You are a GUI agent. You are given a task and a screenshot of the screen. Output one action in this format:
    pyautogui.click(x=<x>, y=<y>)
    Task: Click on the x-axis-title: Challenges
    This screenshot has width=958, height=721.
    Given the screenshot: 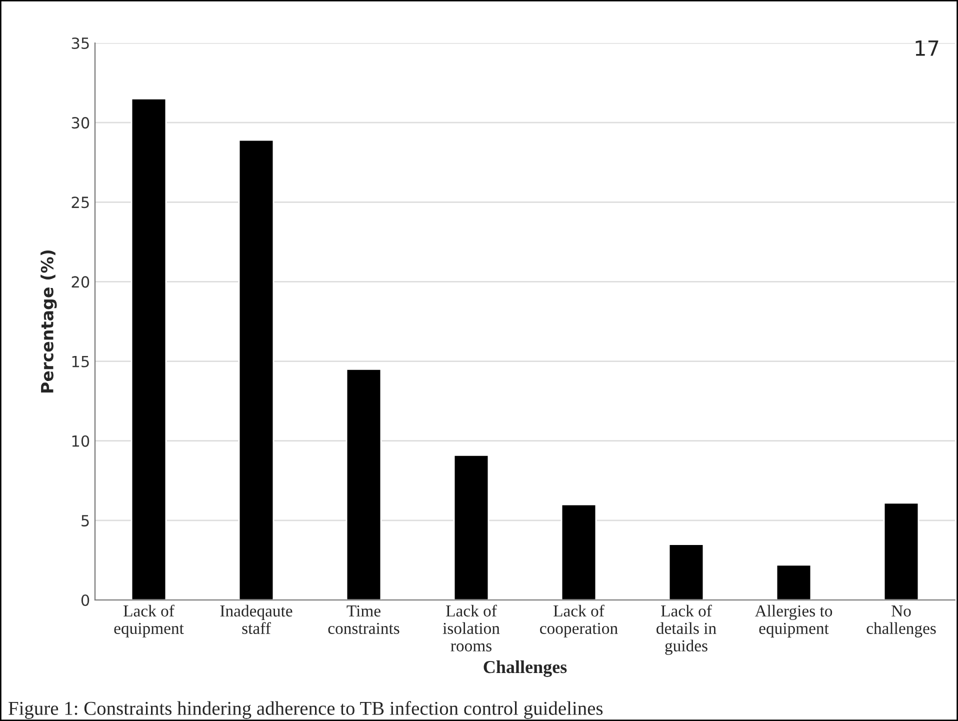 What is the action you would take?
    pyautogui.click(x=525, y=668)
    